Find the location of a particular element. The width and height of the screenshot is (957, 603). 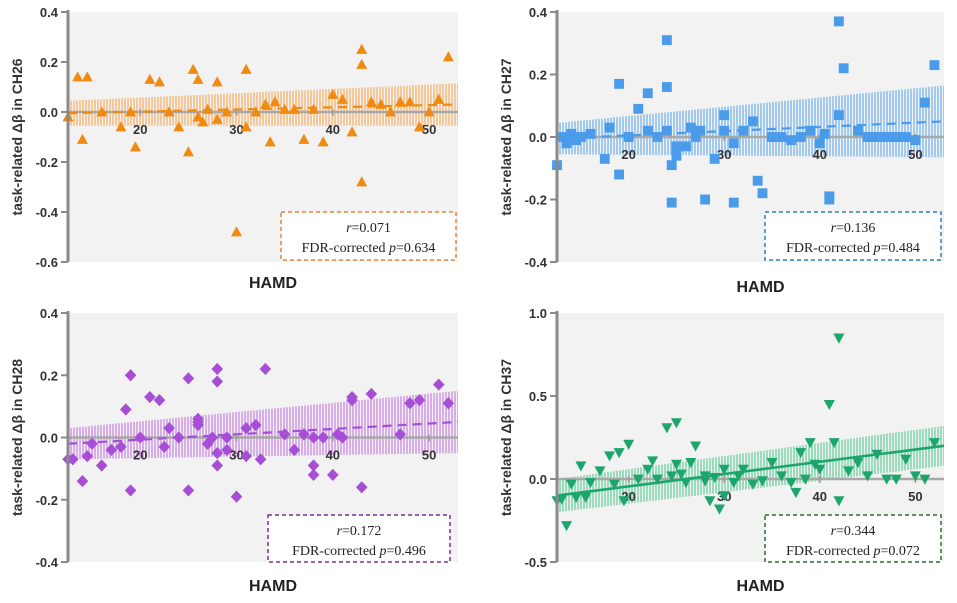

x-axis-label: HAMD is located at coordinates (273, 283).